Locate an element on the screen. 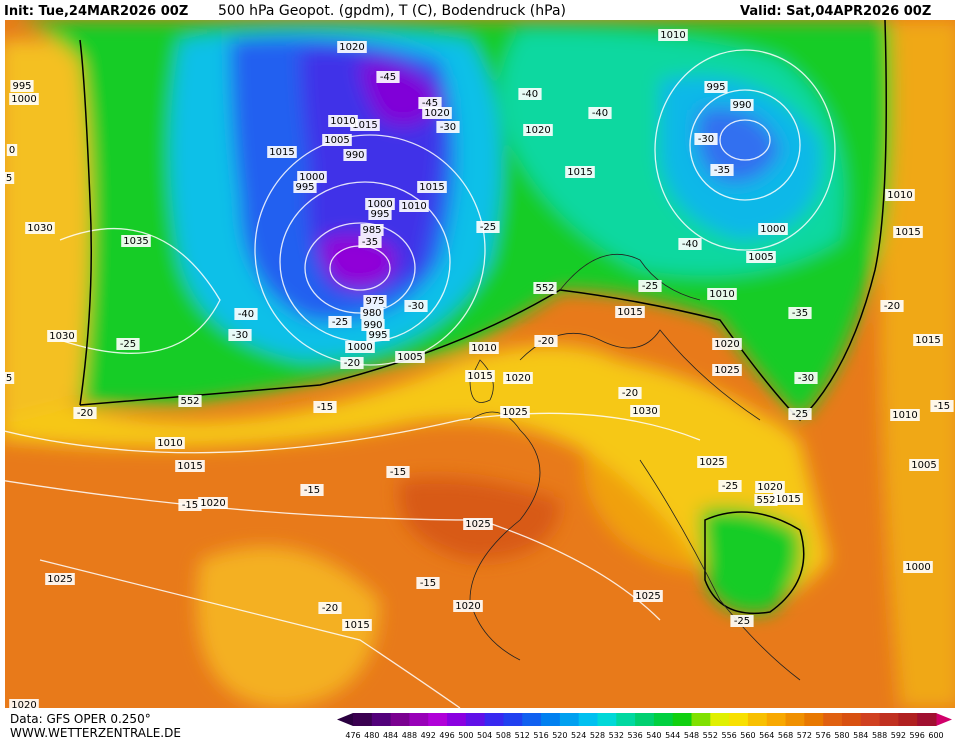  colorbar-tick-label: 592 is located at coordinates (898, 735).